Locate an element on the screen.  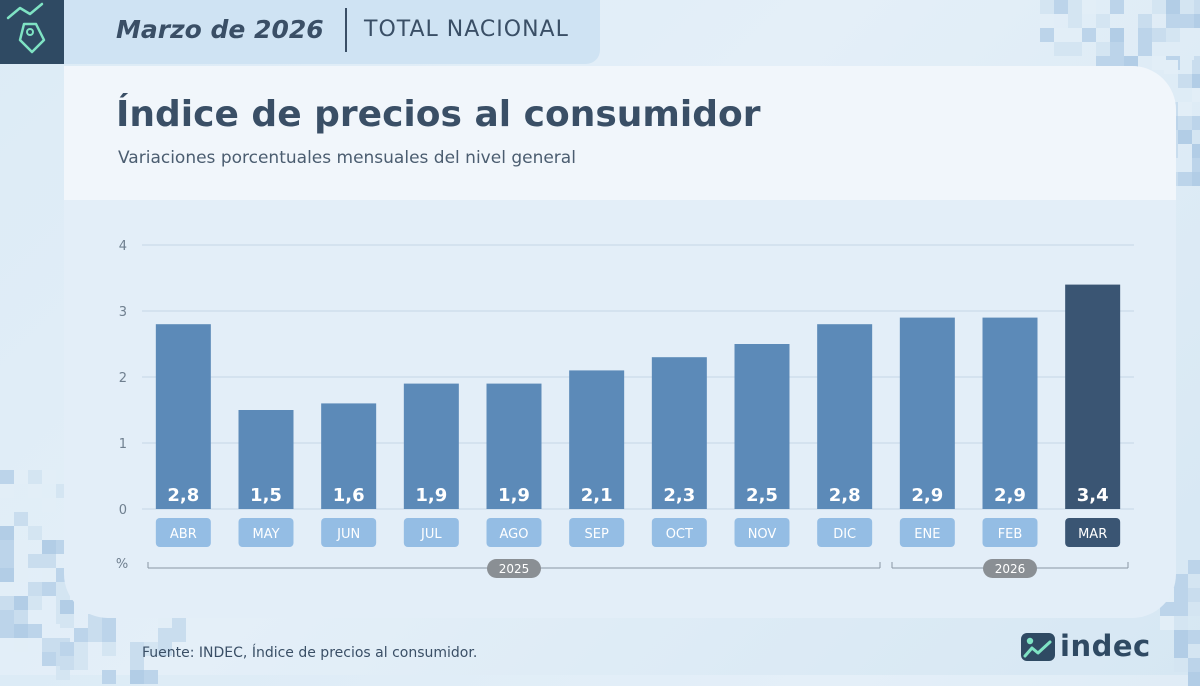
header-scope: TOTAL NACIONAL is located at coordinates (466, 29).